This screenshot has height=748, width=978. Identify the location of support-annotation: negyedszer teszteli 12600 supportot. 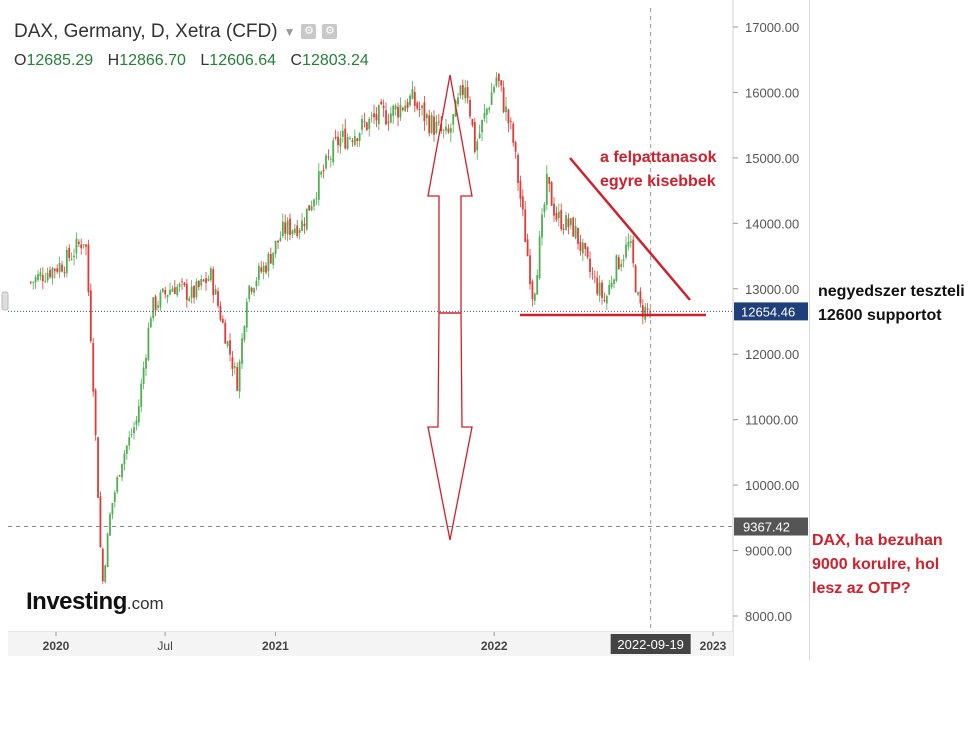
(891, 304).